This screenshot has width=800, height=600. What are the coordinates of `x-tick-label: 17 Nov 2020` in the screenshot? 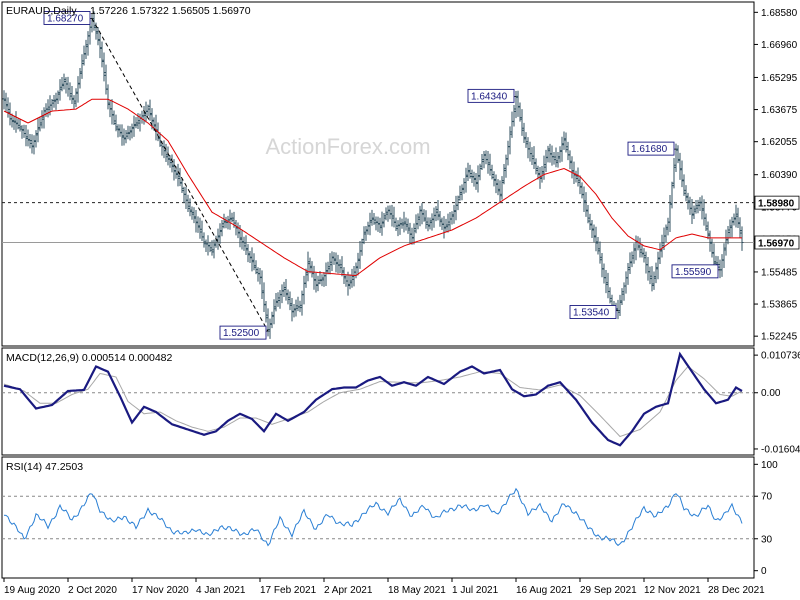 It's located at (160, 590).